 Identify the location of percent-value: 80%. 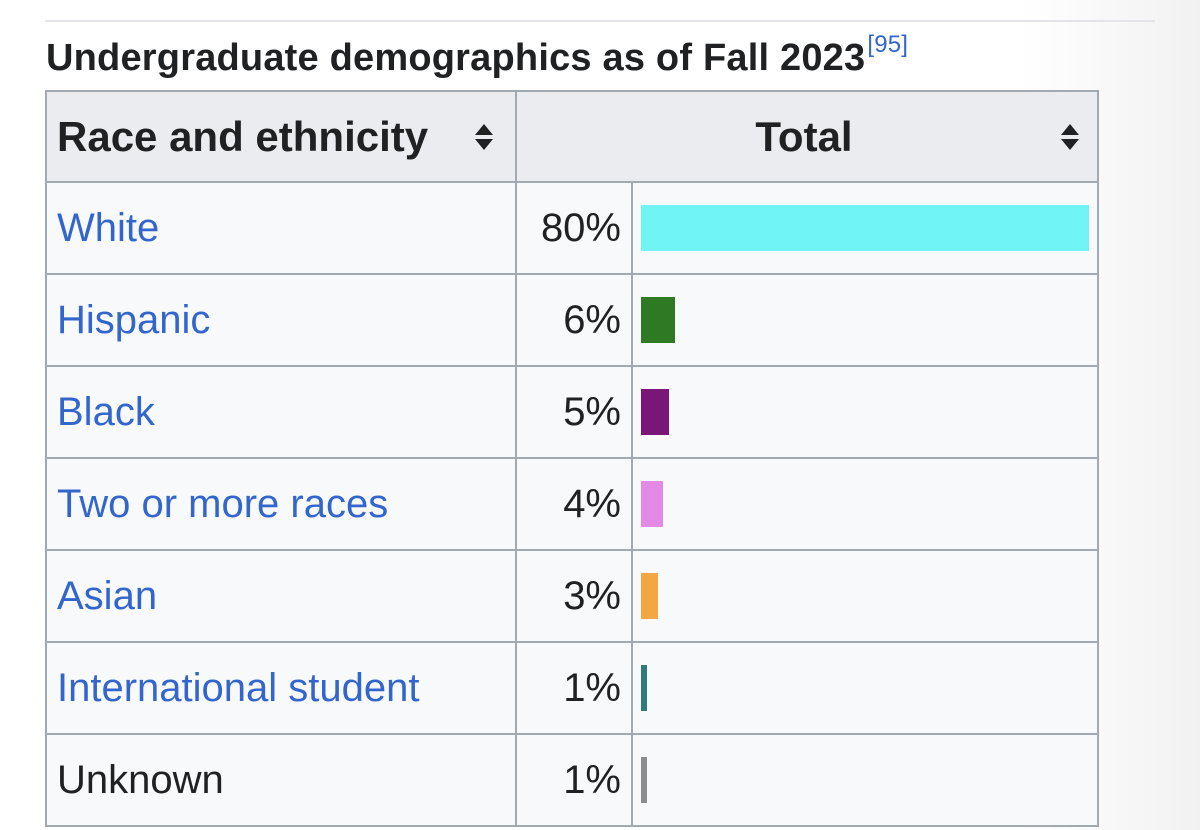
(574, 228).